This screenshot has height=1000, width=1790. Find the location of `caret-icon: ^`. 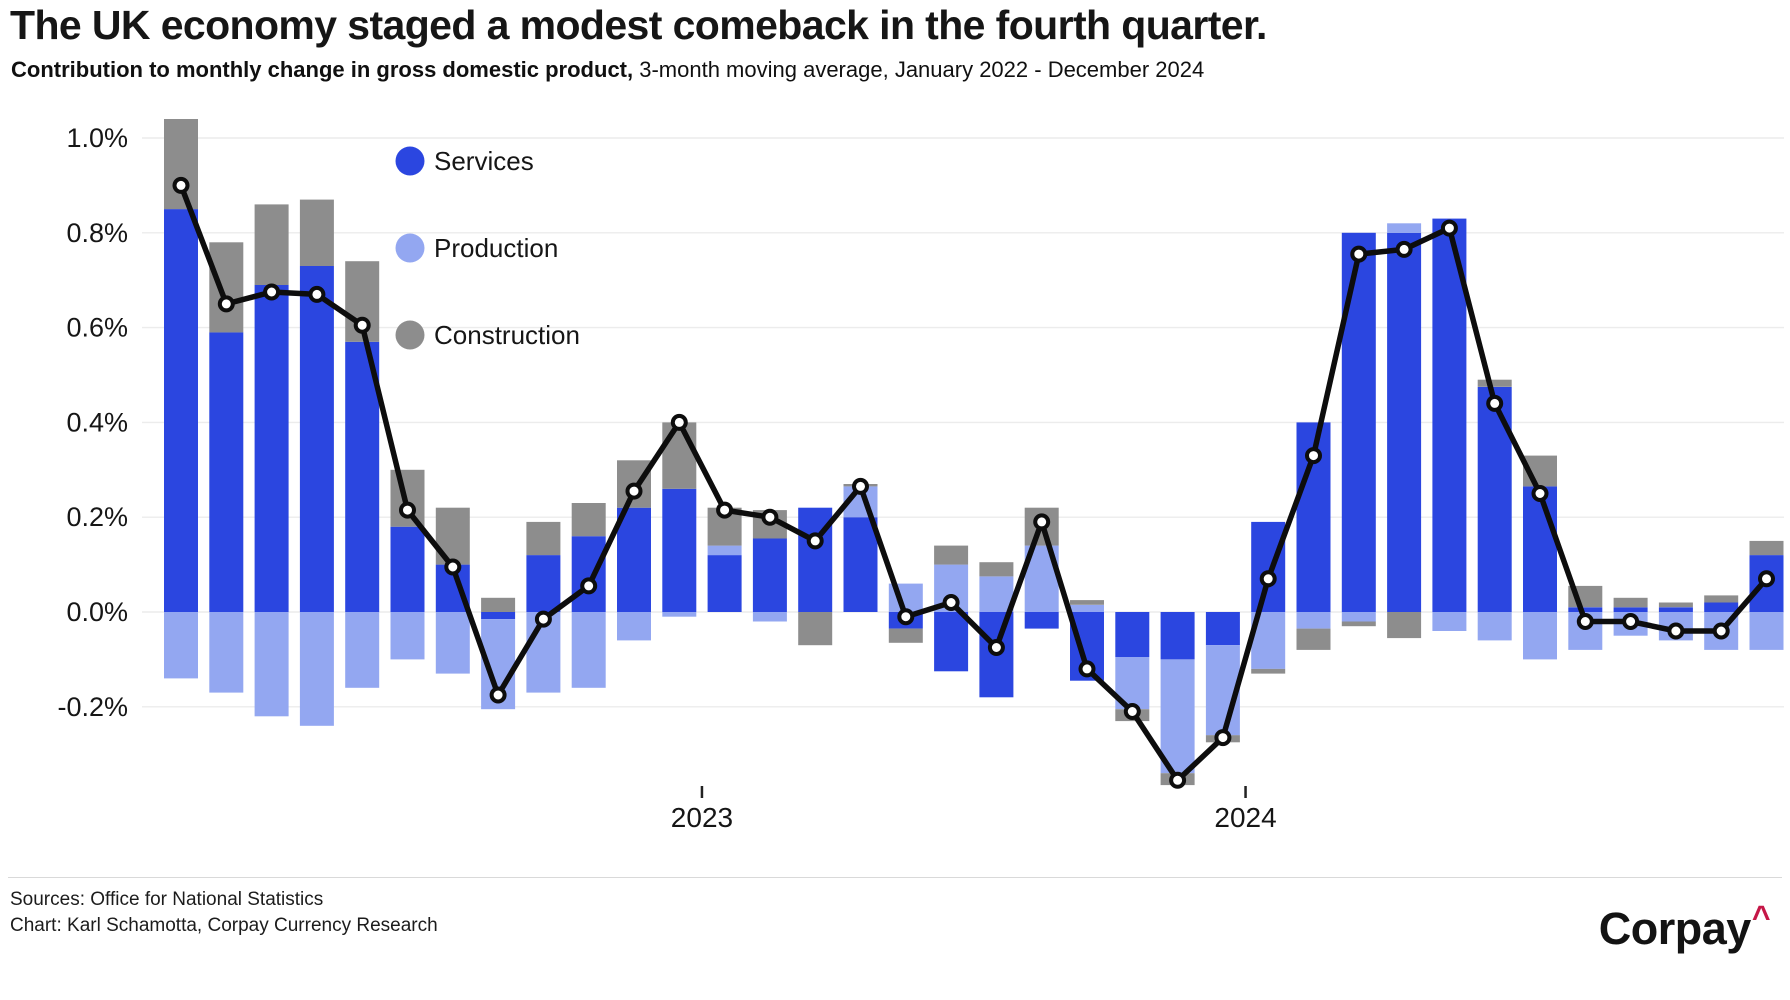

caret-icon: ^ is located at coordinates (1761, 917).